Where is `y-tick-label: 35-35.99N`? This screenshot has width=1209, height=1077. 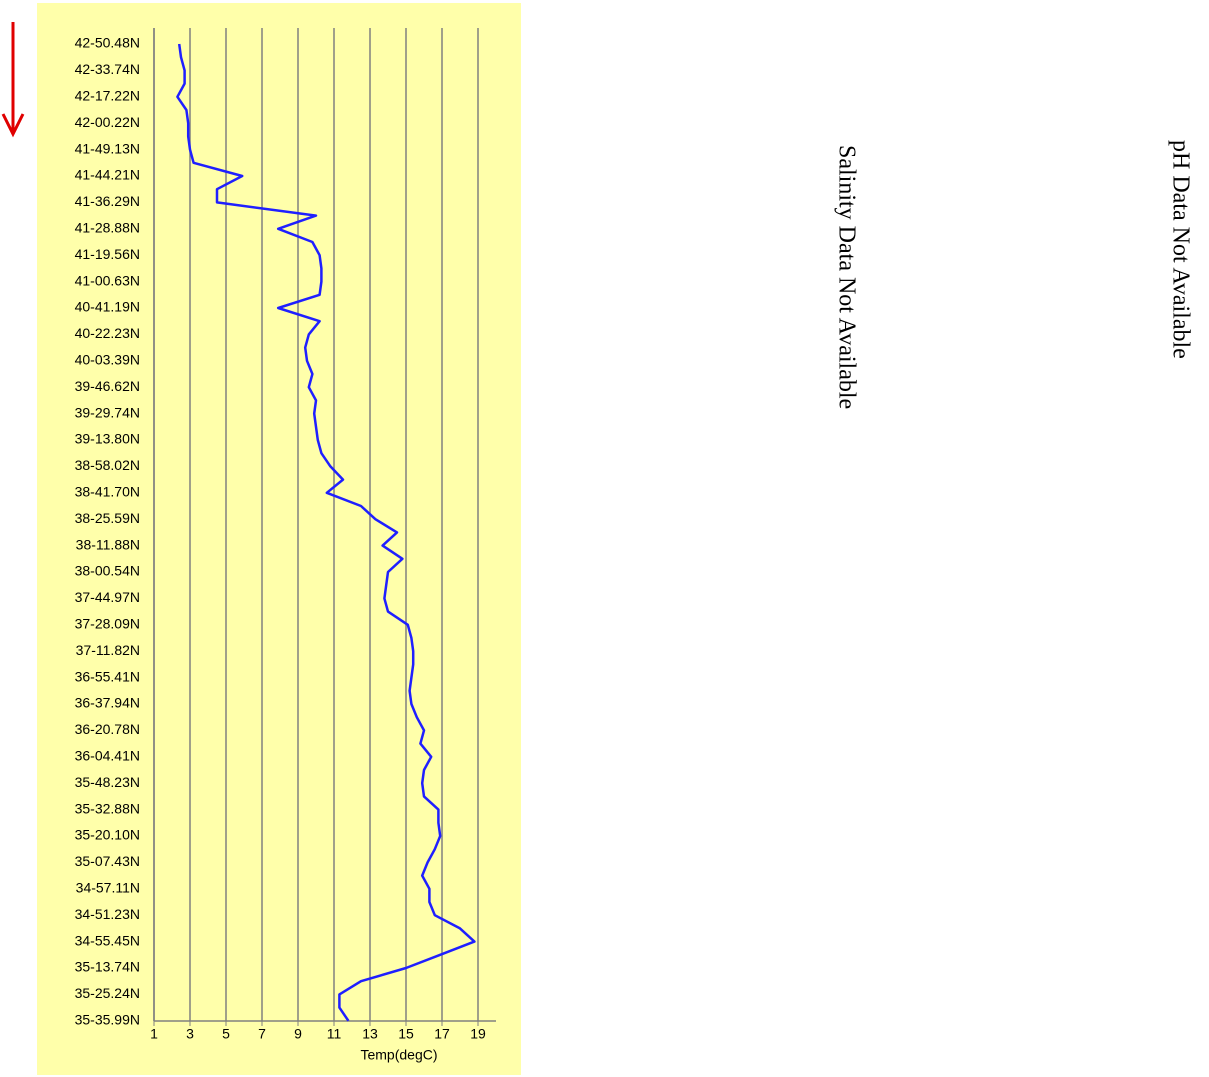 y-tick-label: 35-35.99N is located at coordinates (107, 1020).